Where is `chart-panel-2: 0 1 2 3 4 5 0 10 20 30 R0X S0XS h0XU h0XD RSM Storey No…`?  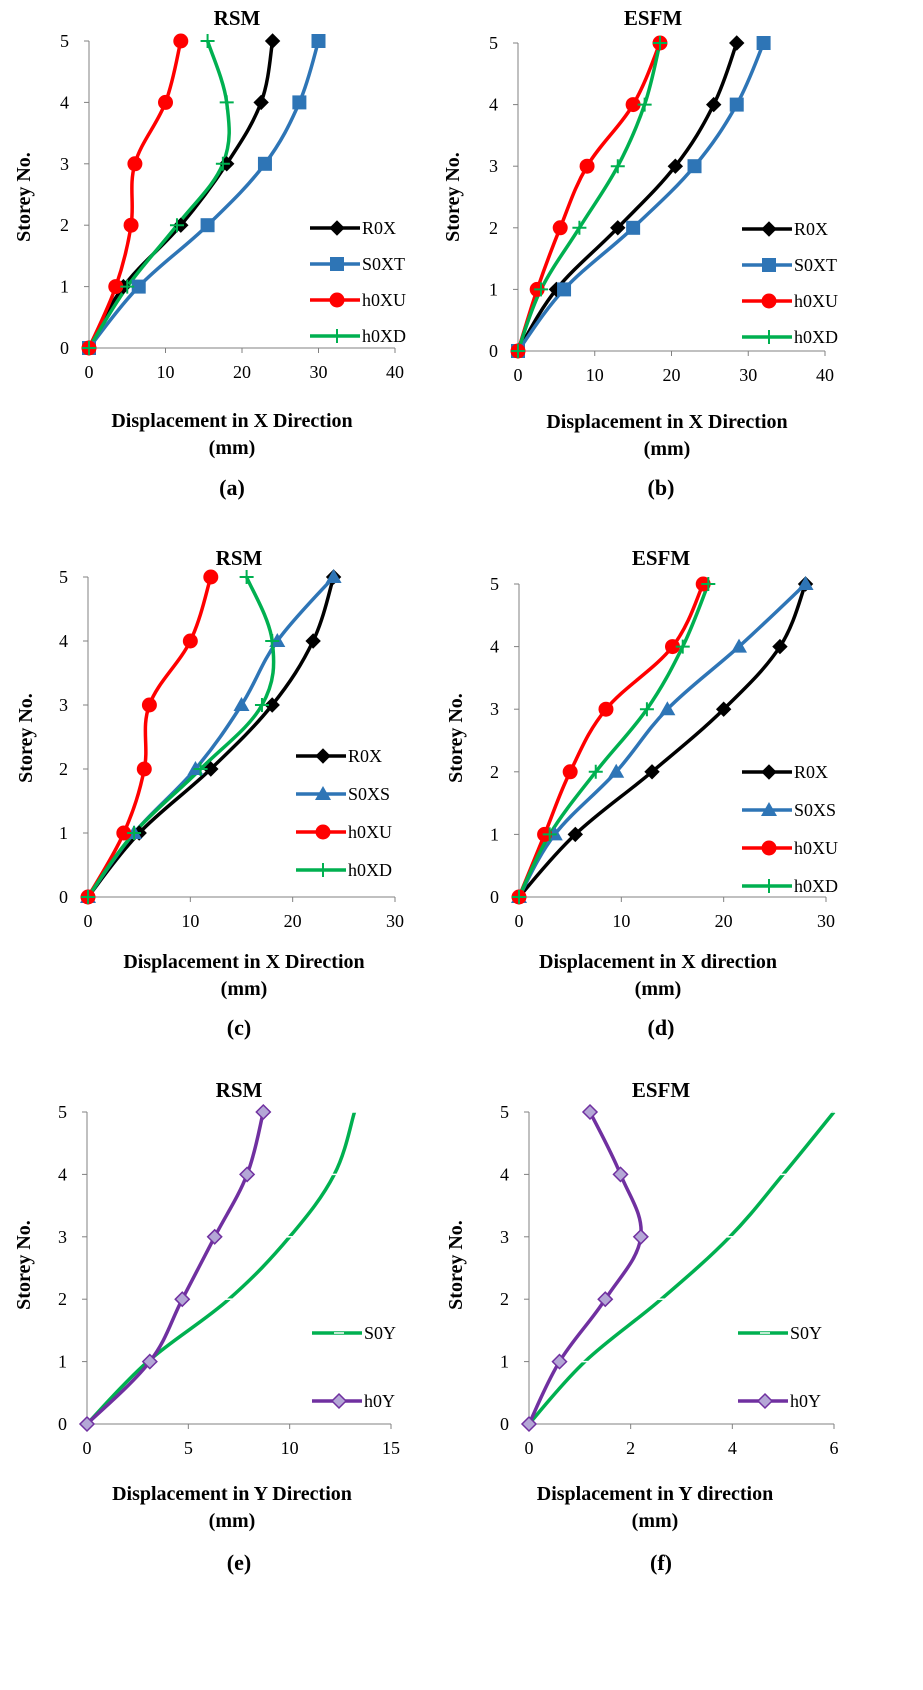
chart-panel-2: 0 1 2 3 4 5 0 10 20 30 R0X S0XS h0XU h0XD RSM Storey No… is located at coordinates (209, 793).